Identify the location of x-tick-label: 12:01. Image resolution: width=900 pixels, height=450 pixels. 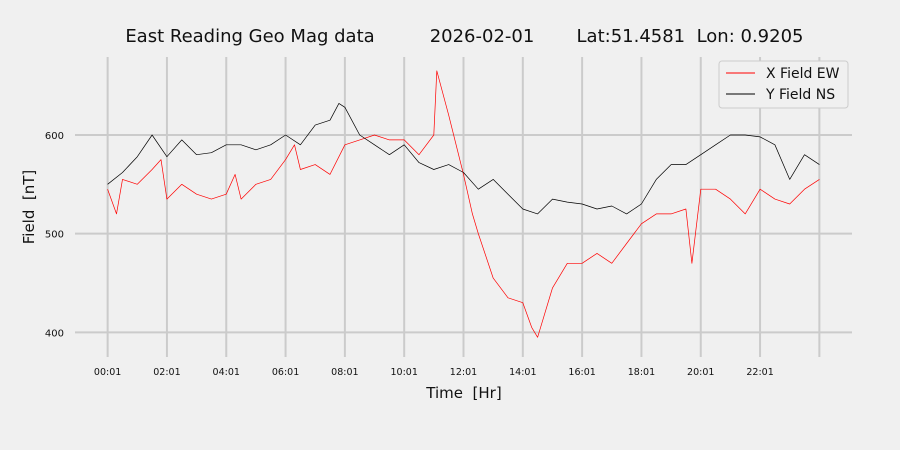
(463, 372).